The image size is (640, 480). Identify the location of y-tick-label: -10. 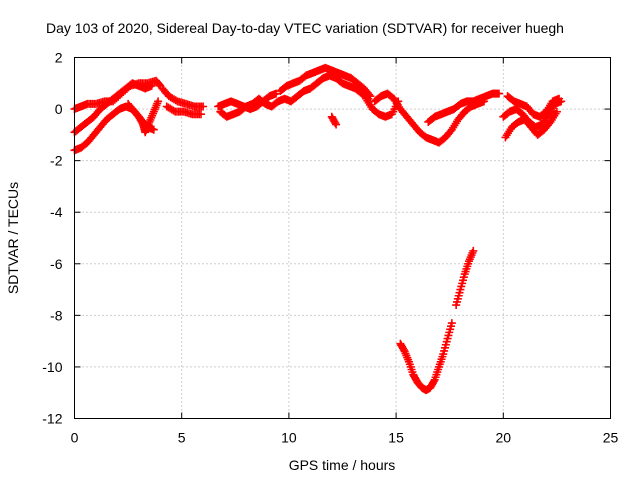
(52, 367).